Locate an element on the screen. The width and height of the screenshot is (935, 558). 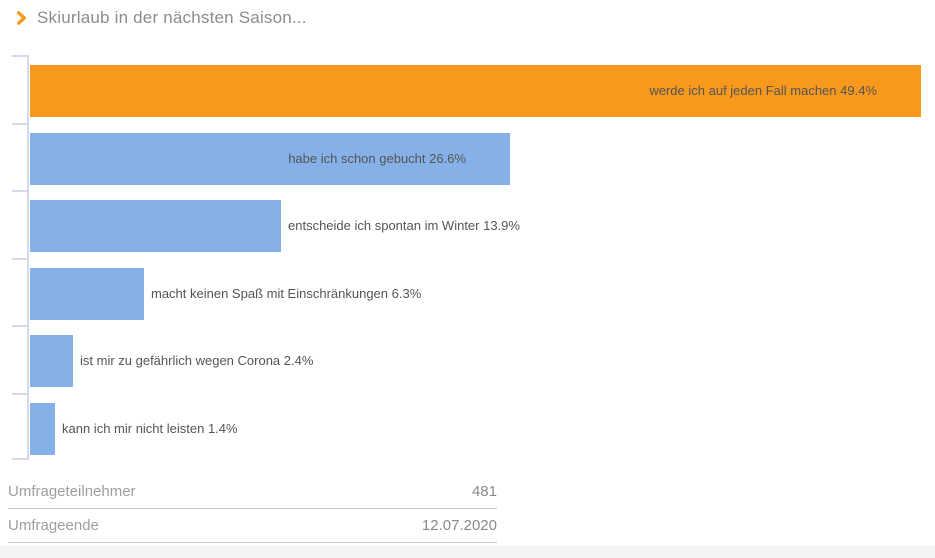
page-footer-strip is located at coordinates (467, 552).